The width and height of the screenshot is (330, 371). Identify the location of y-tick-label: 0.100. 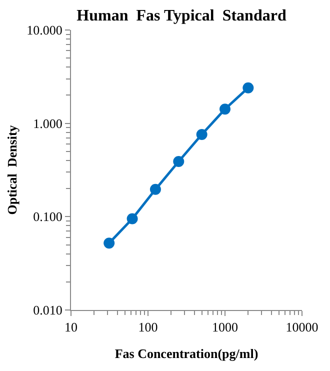
(47, 216).